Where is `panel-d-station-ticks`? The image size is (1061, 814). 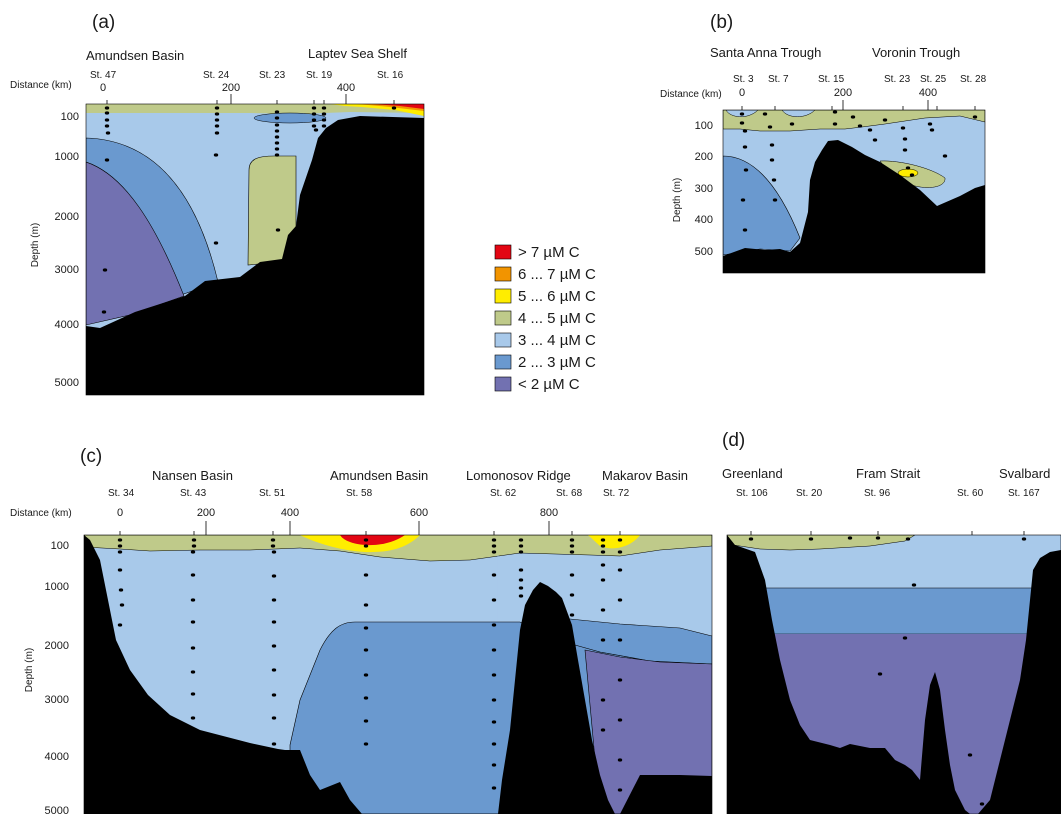
panel-d-station-ticks is located at coordinates (887, 533).